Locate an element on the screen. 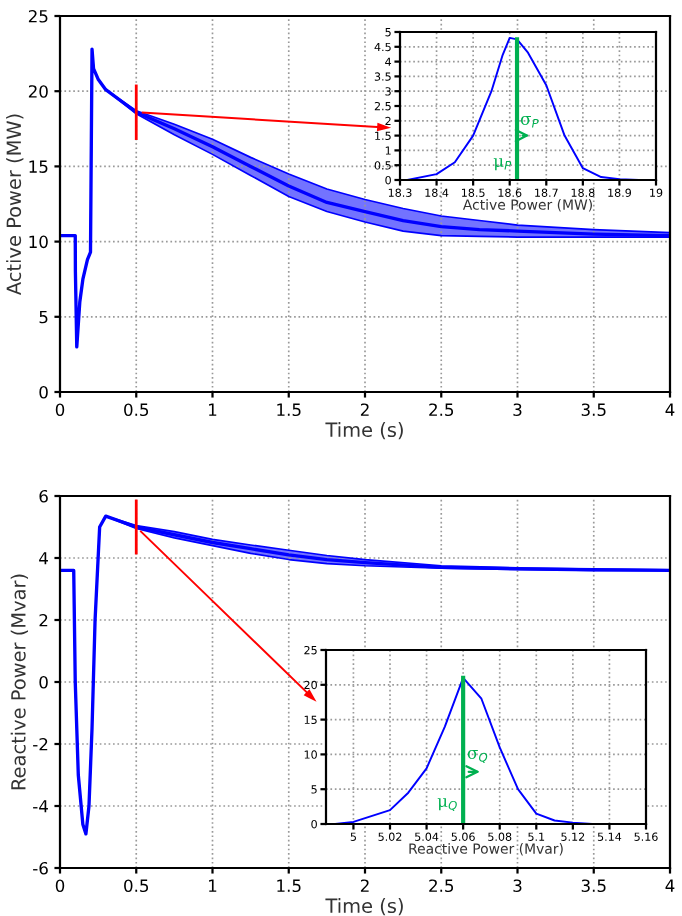 The image size is (682, 916). y-tick-label: 2 is located at coordinates (43, 620).